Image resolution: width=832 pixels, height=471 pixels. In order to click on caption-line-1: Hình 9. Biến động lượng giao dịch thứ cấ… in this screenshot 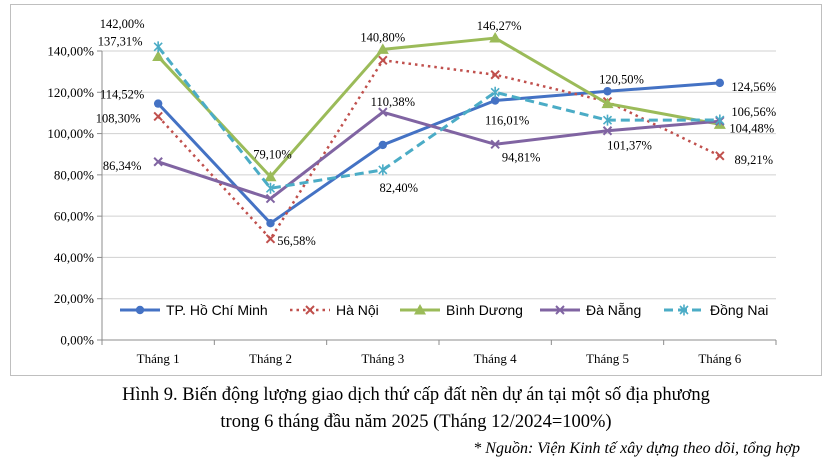, I will do `click(416, 395)`.